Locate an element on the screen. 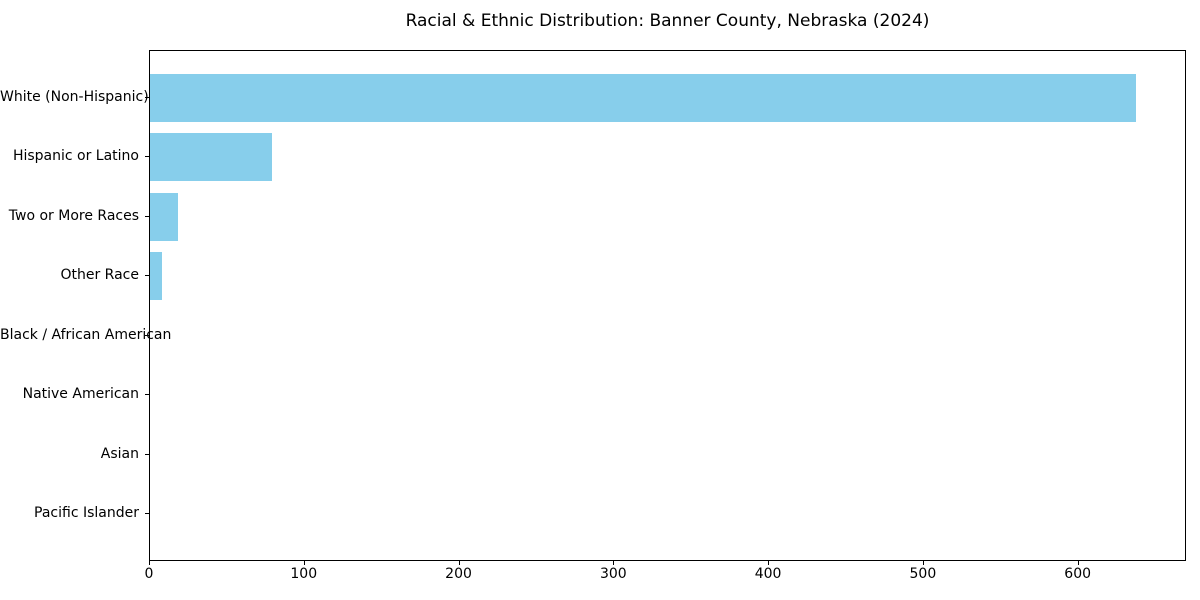 This screenshot has width=1200, height=600. y-tick-label: Asian is located at coordinates (119, 453).